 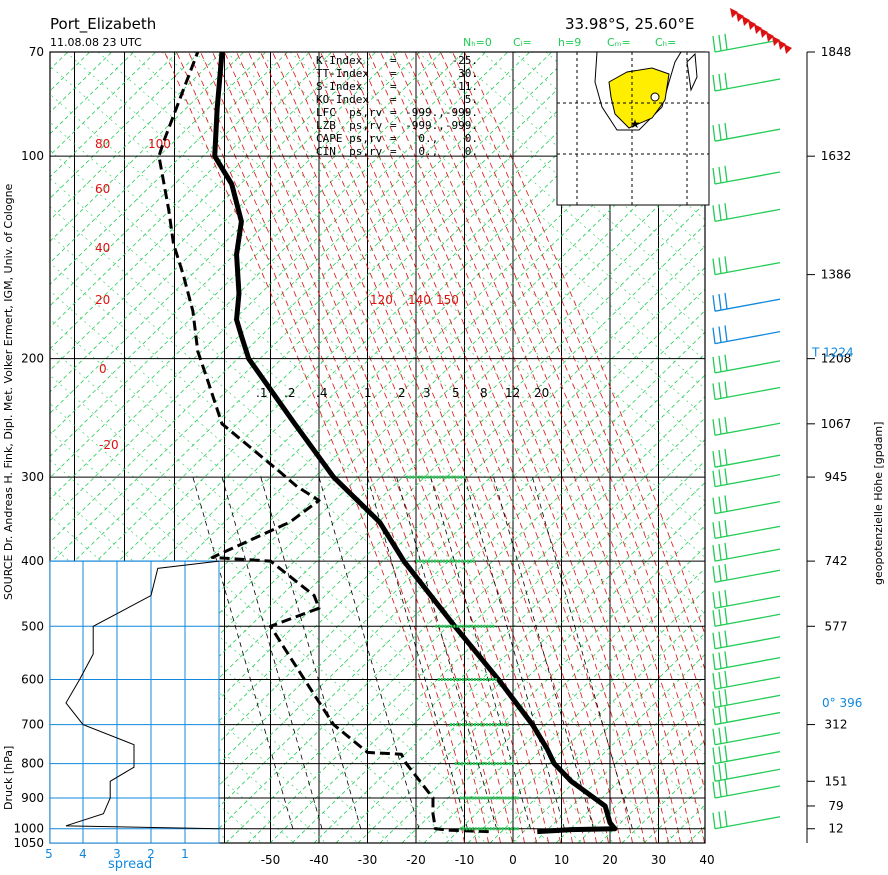 What do you see at coordinates (368, 393) in the screenshot?
I see `mixing-ratio-label: 1` at bounding box center [368, 393].